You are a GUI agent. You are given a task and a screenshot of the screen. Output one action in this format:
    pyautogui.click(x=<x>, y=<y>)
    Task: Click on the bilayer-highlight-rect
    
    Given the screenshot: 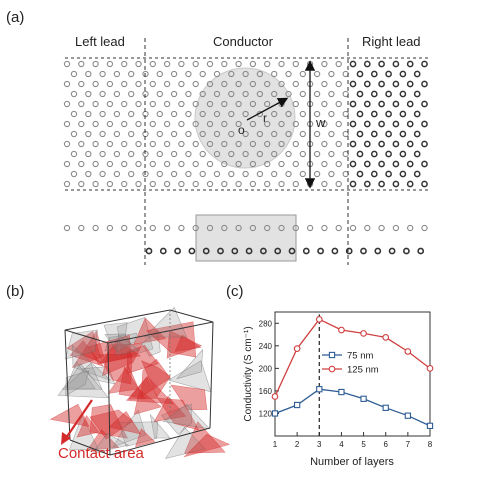 What is the action you would take?
    pyautogui.click(x=246, y=238)
    